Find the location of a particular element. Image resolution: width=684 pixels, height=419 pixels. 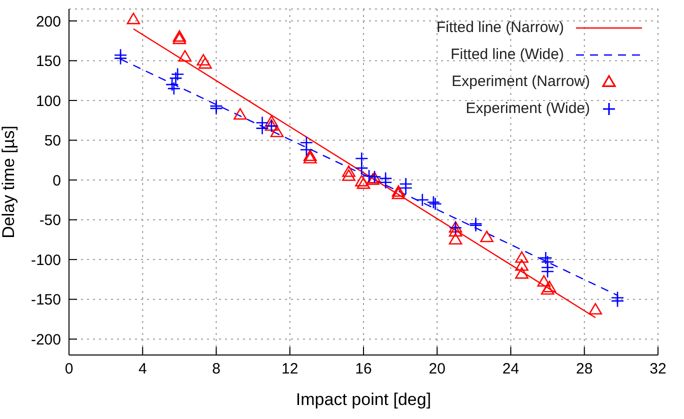

y-tick-label: 50 is located at coordinates (52, 141).